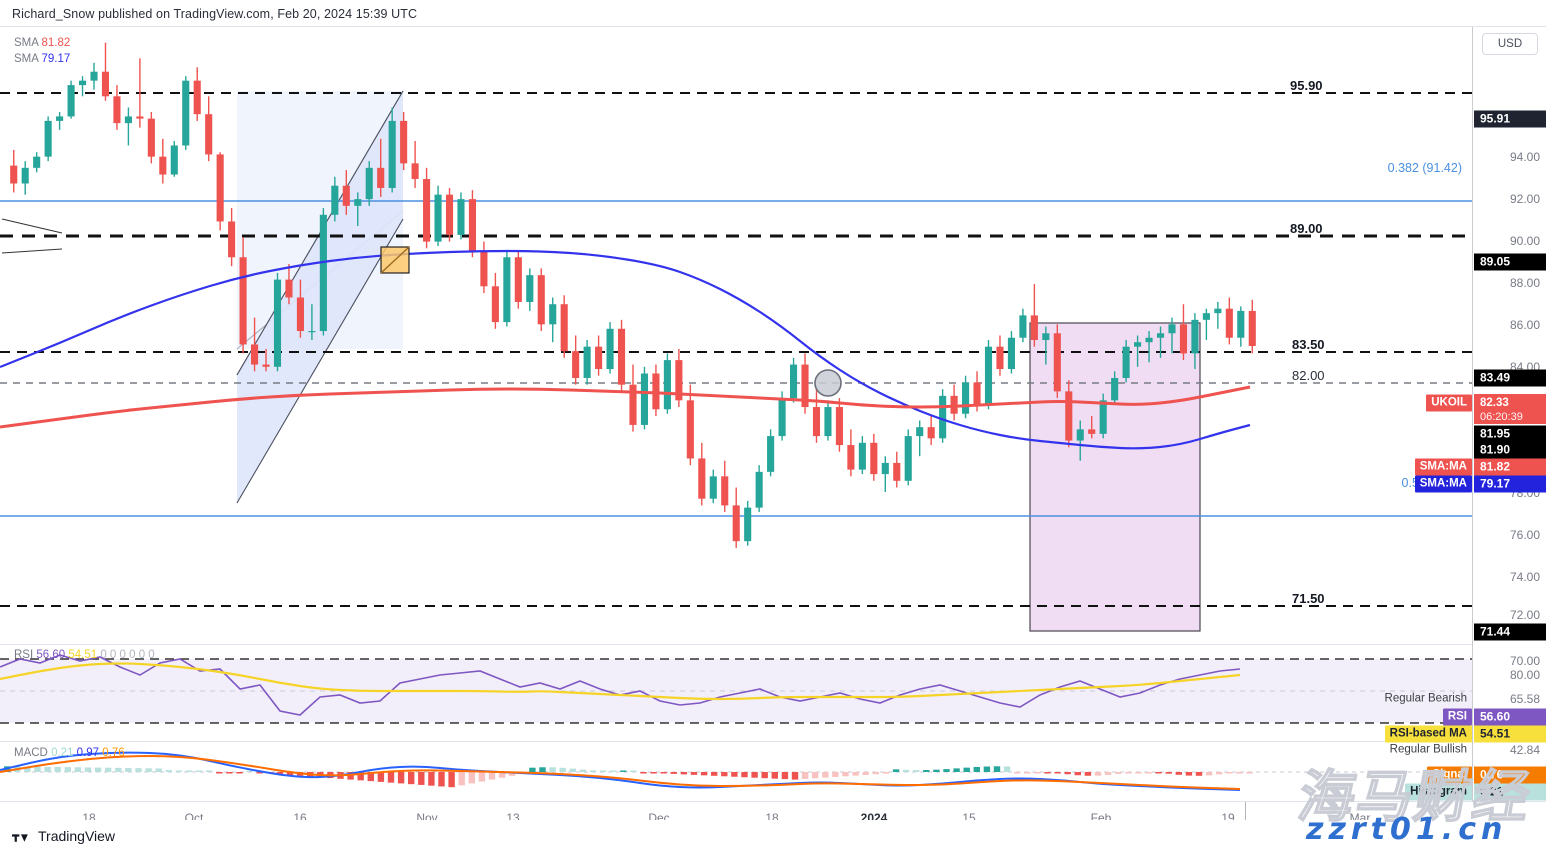 This screenshot has width=1546, height=857. I want to click on rsi-legend-value: 56.60, so click(51, 655).